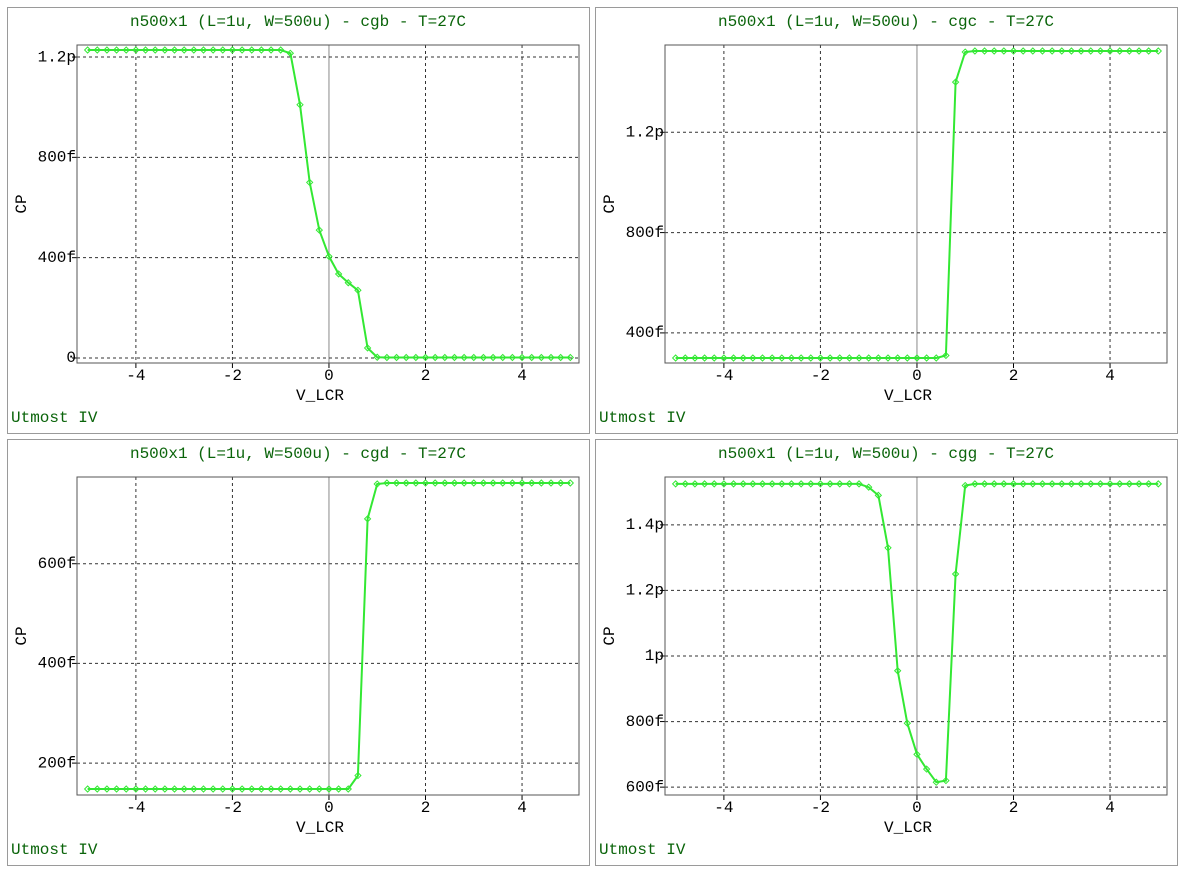 Image resolution: width=1182 pixels, height=871 pixels. Describe the element at coordinates (645, 787) in the screenshot. I see `y-tick-label: 600f` at that location.